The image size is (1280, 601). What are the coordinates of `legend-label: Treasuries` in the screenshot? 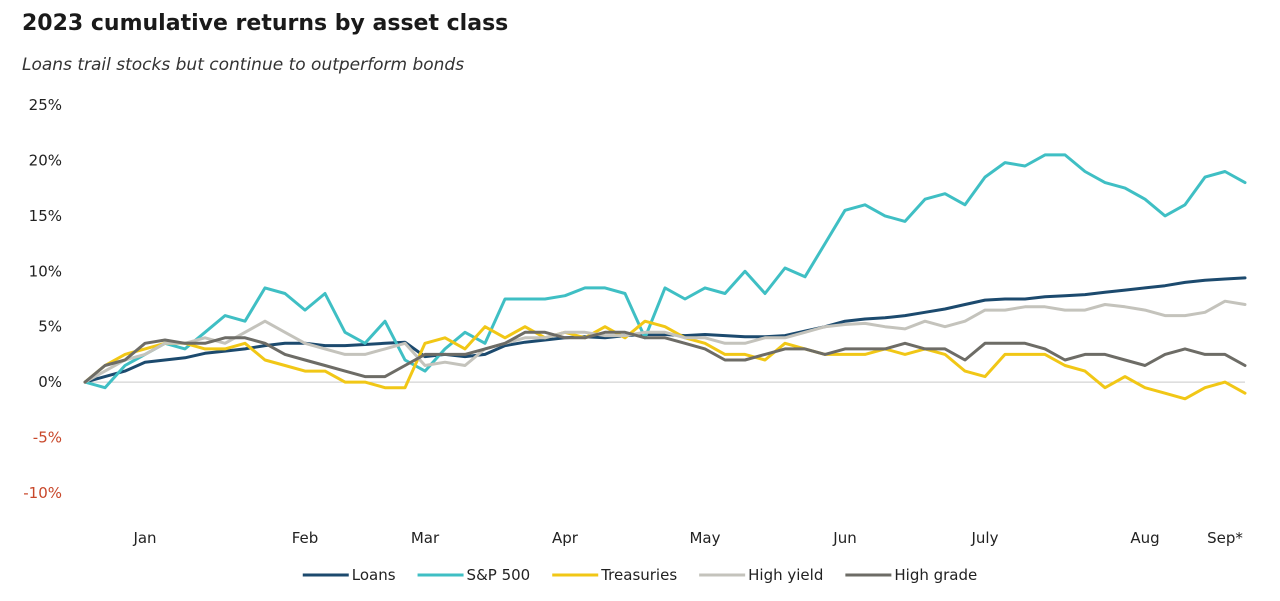 It's located at (638, 575).